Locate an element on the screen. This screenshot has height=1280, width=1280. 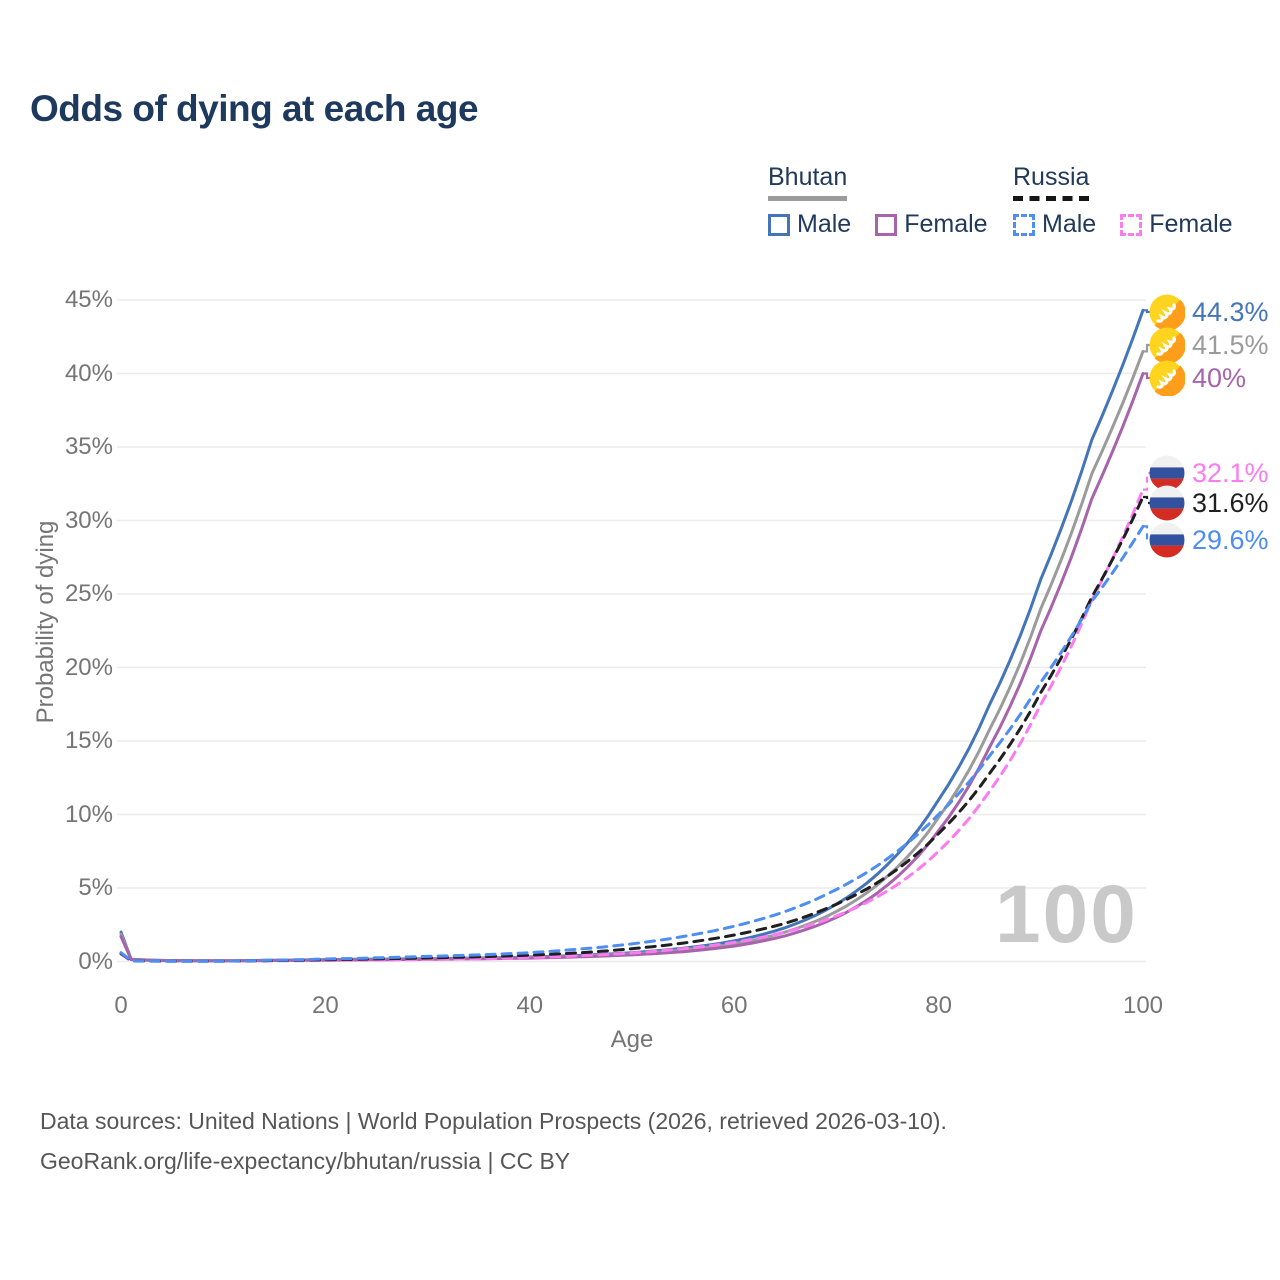
end-label-value: 44.3% is located at coordinates (1230, 311).